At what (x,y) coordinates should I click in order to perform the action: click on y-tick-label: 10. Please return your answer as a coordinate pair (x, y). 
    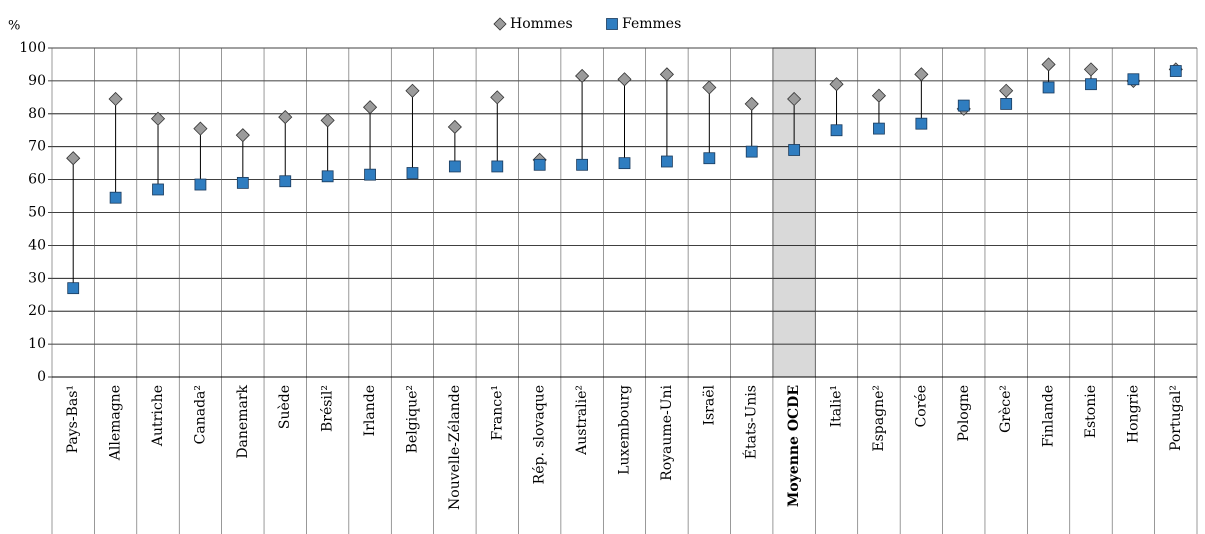
    Looking at the image, I should click on (37, 344).